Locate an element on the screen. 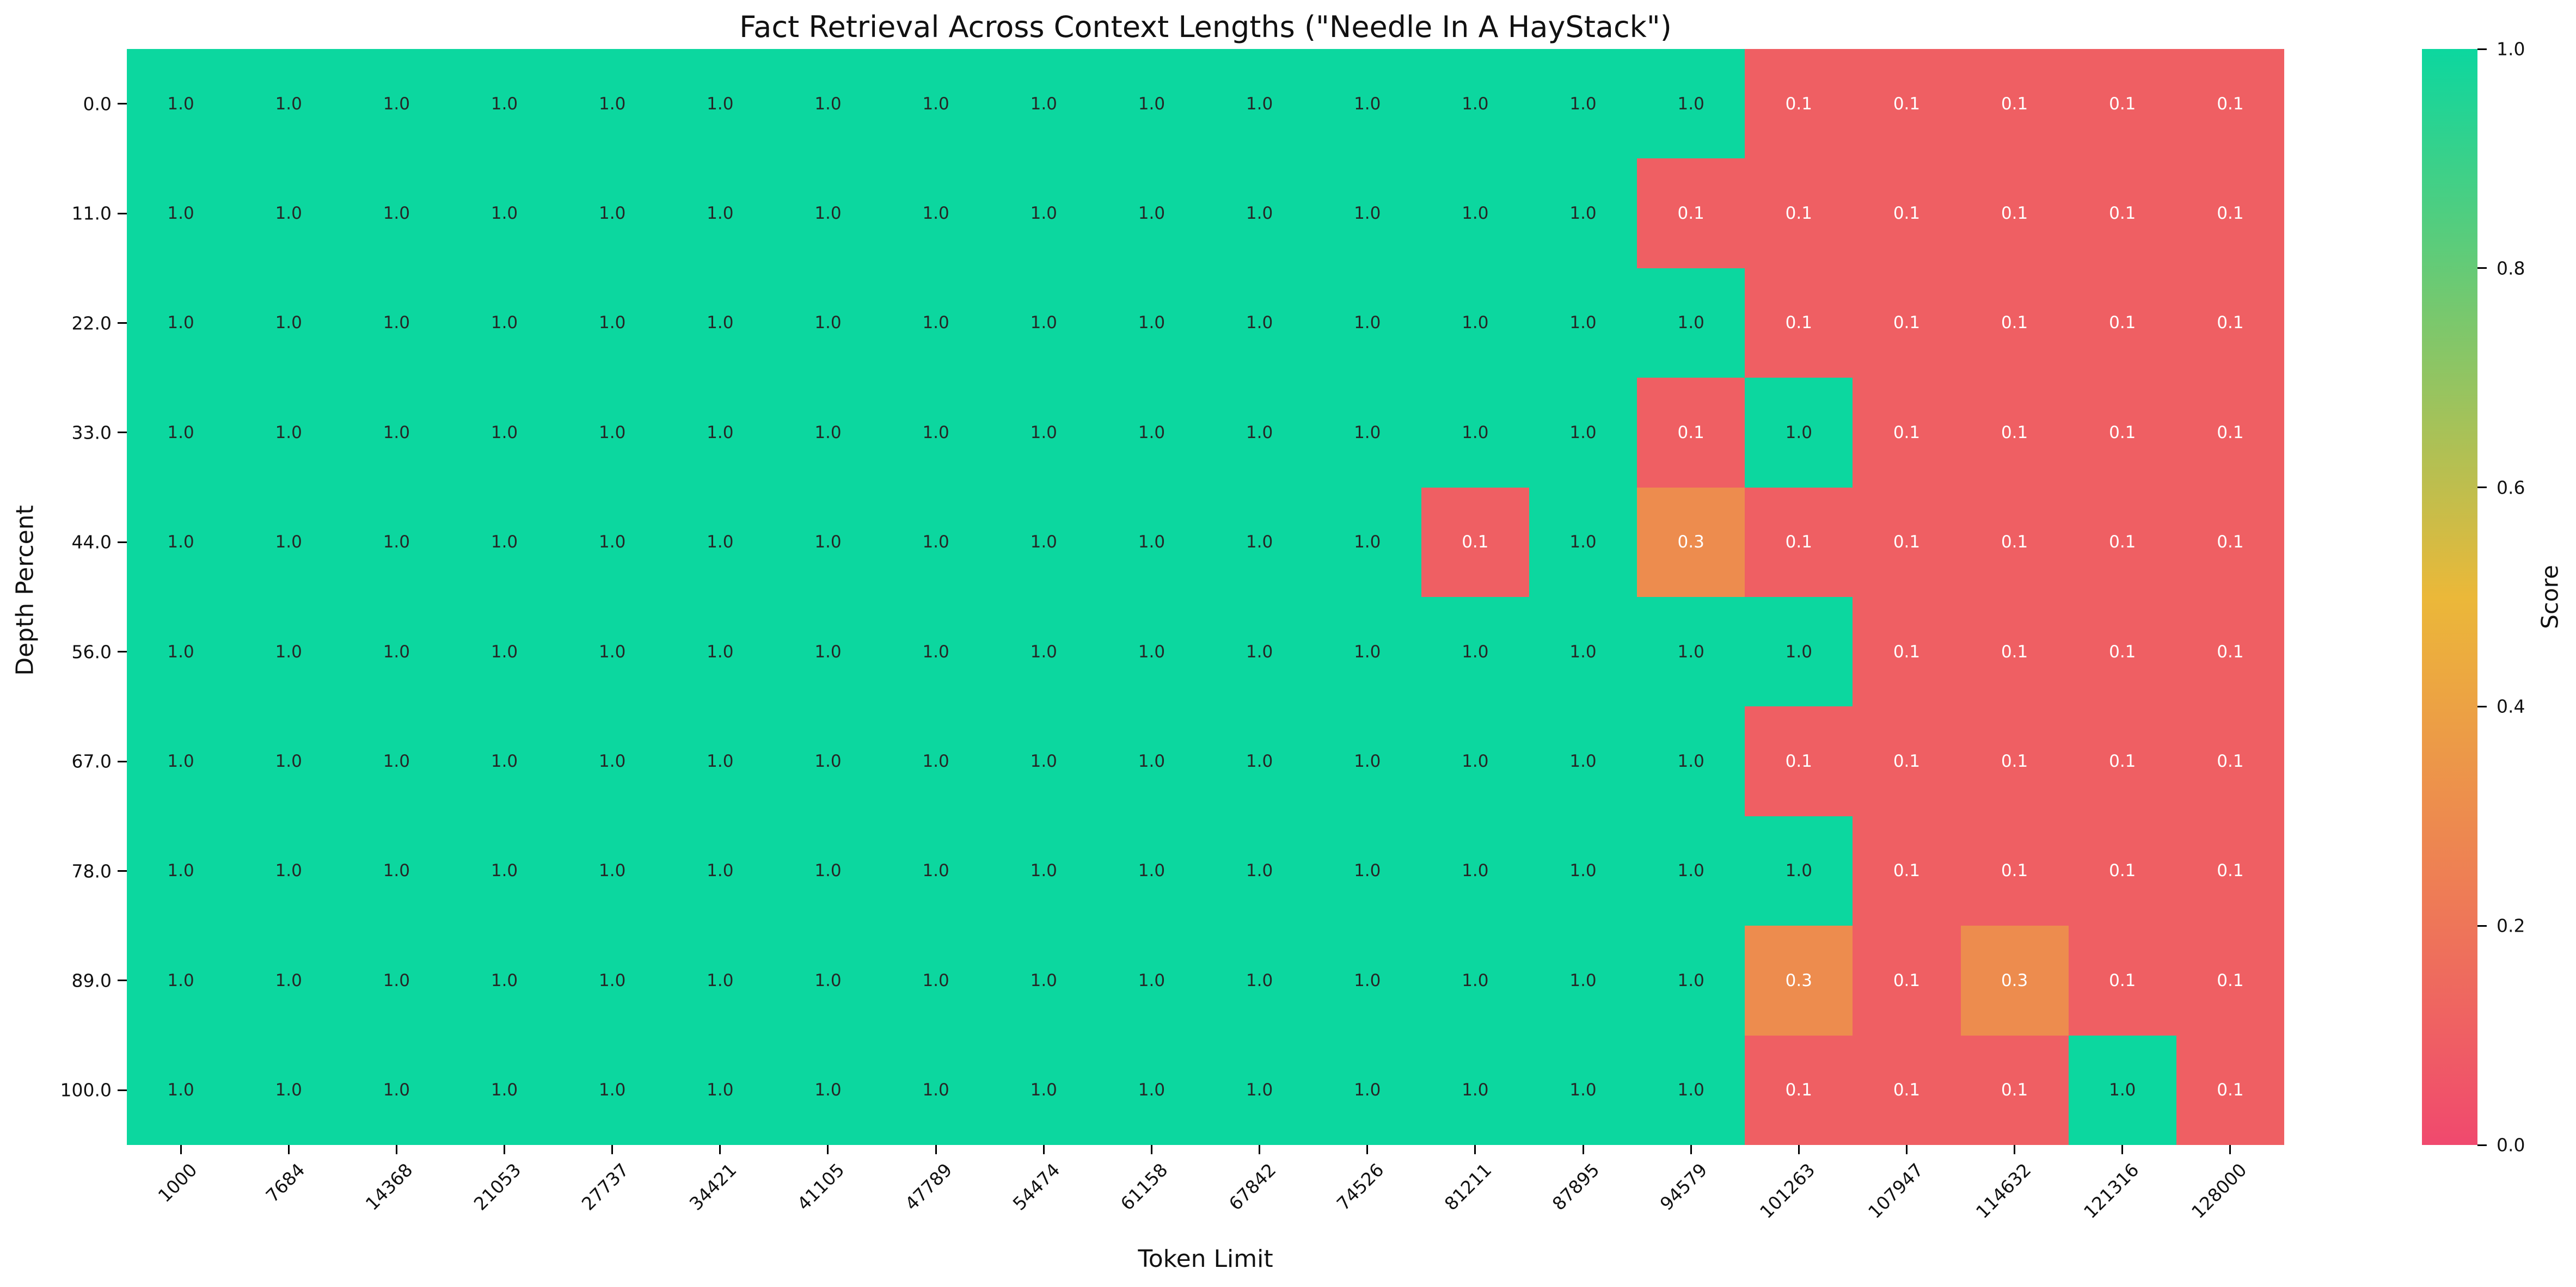  x-tick-label: 114632 is located at coordinates (2003, 1191).